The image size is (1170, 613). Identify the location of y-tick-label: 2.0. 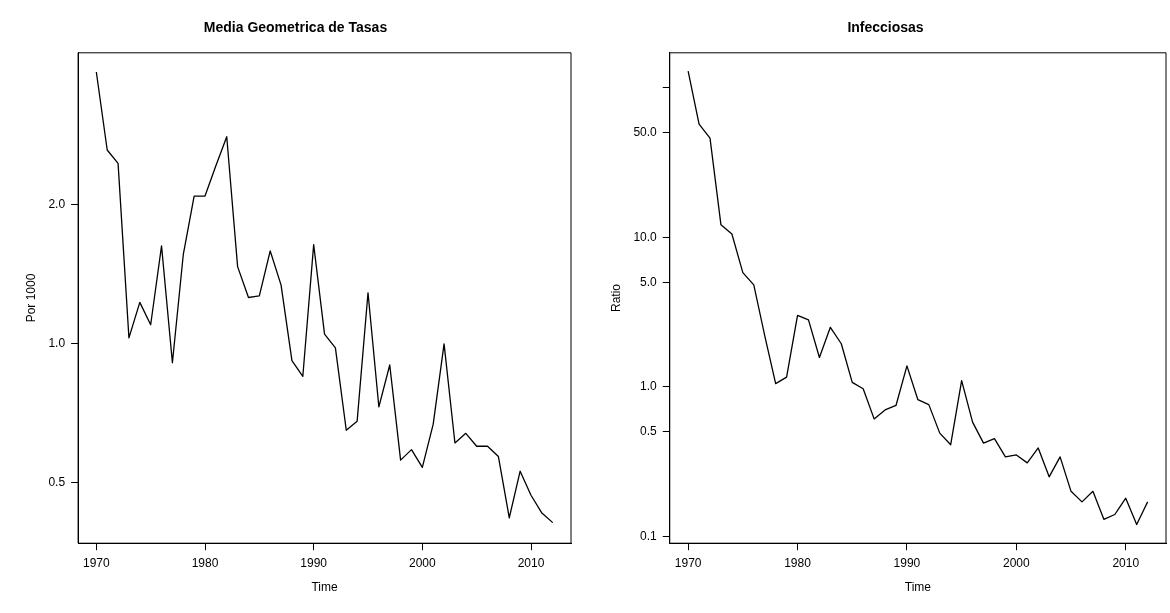
(57, 204).